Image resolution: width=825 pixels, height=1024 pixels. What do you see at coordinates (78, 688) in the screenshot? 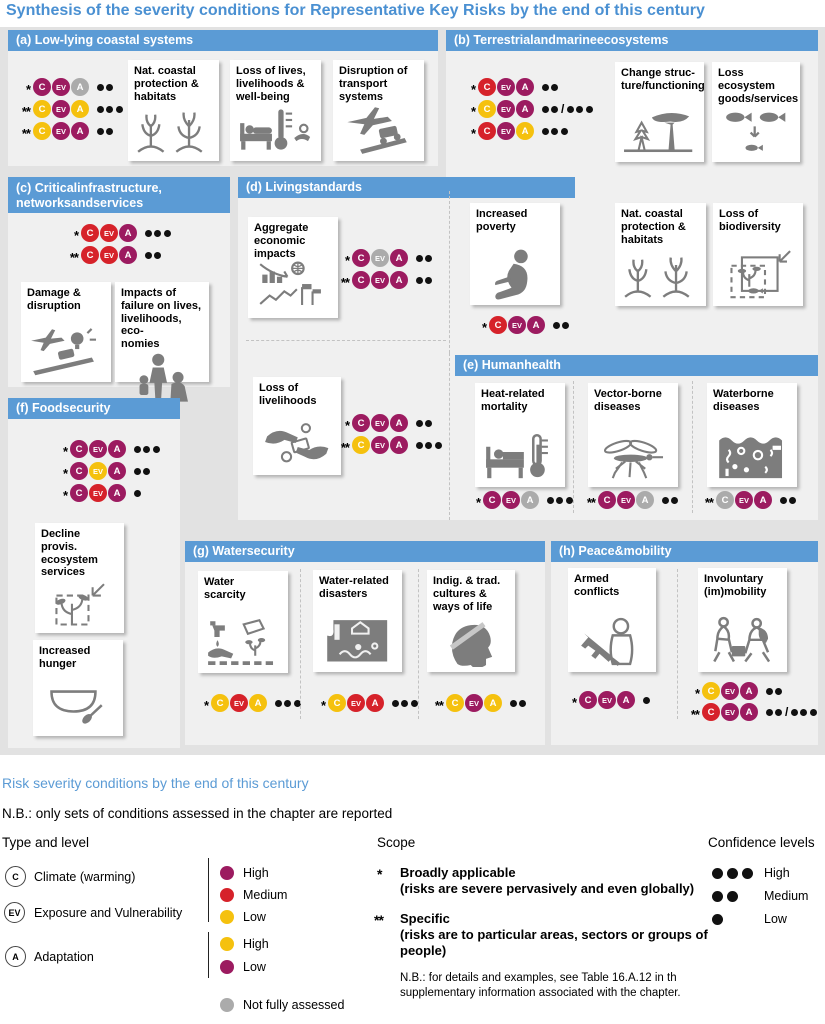
I see `risk-card: Increased hunger` at bounding box center [78, 688].